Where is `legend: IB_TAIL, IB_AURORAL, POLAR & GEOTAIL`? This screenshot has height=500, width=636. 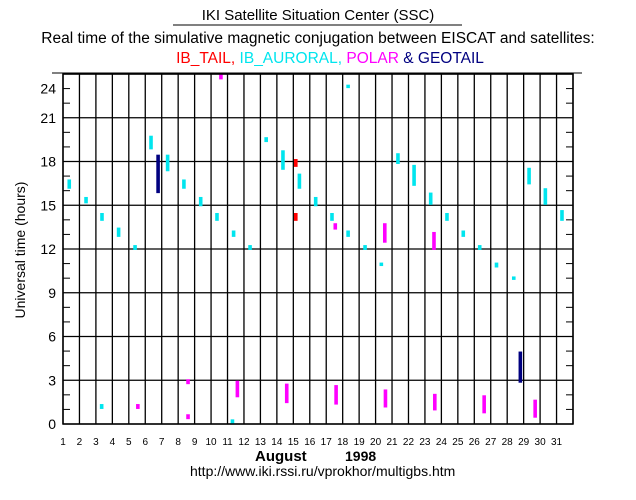
legend: IB_TAIL, IB_AURORAL, POLAR & GEOTAIL is located at coordinates (330, 58).